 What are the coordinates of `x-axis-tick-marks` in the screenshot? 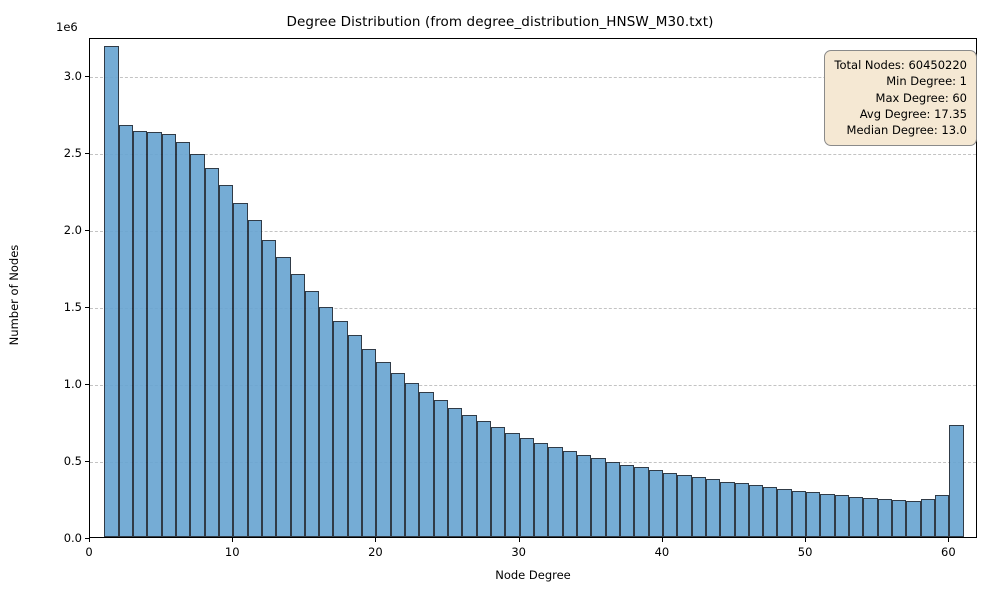 It's located at (533, 541).